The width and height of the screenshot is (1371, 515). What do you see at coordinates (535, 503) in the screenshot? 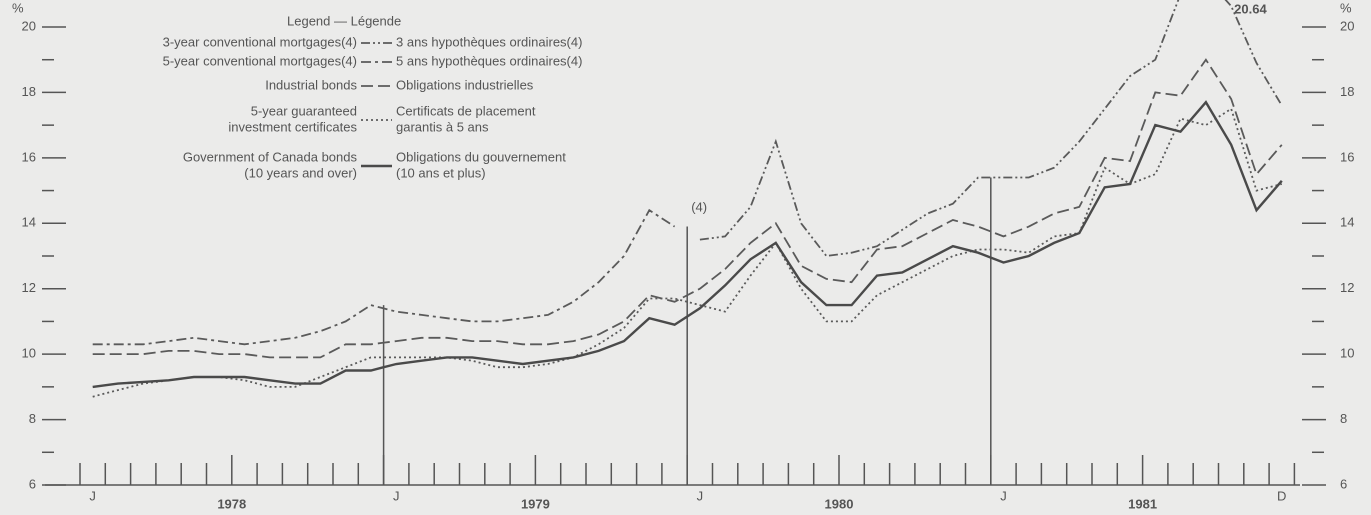
I see `year-label: 1979` at bounding box center [535, 503].